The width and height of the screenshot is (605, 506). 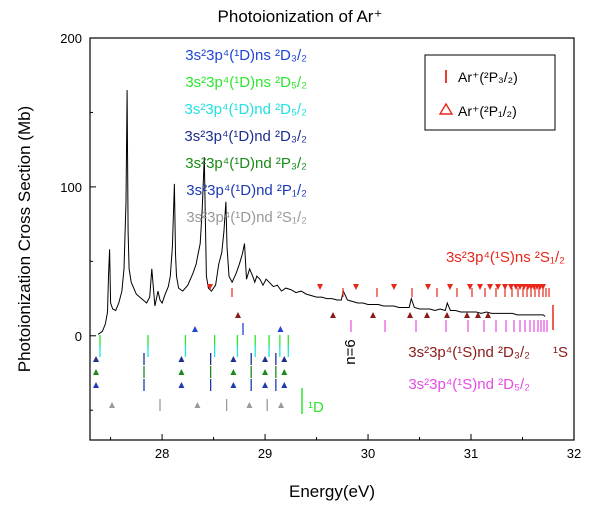 I want to click on label-1d-nd-2s12: 3s²3p⁴(¹D)nd ²S₁/₂, so click(x=246, y=217).